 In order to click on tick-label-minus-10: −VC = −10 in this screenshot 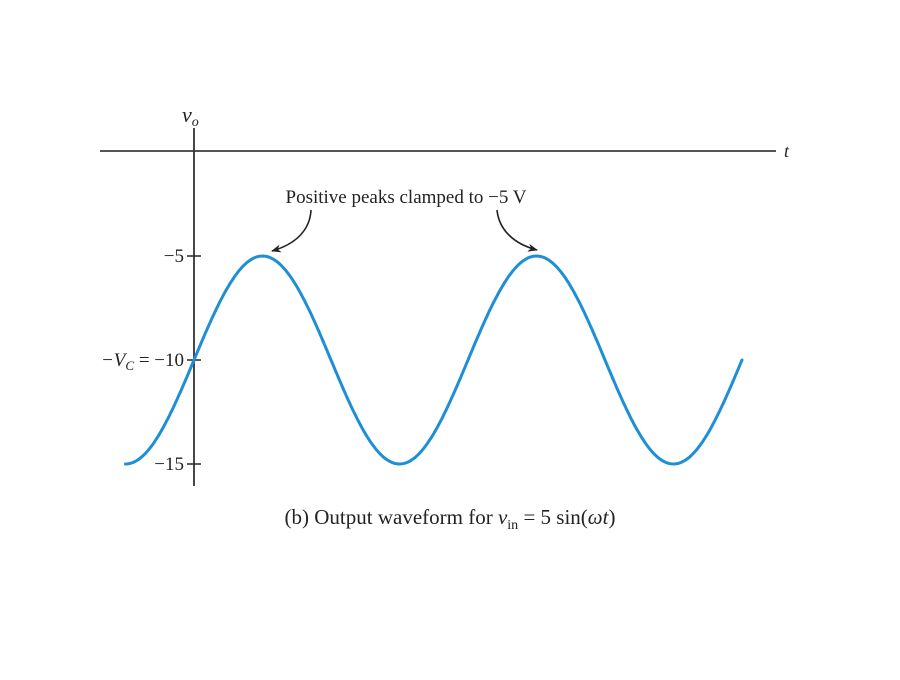, I will do `click(142, 361)`.